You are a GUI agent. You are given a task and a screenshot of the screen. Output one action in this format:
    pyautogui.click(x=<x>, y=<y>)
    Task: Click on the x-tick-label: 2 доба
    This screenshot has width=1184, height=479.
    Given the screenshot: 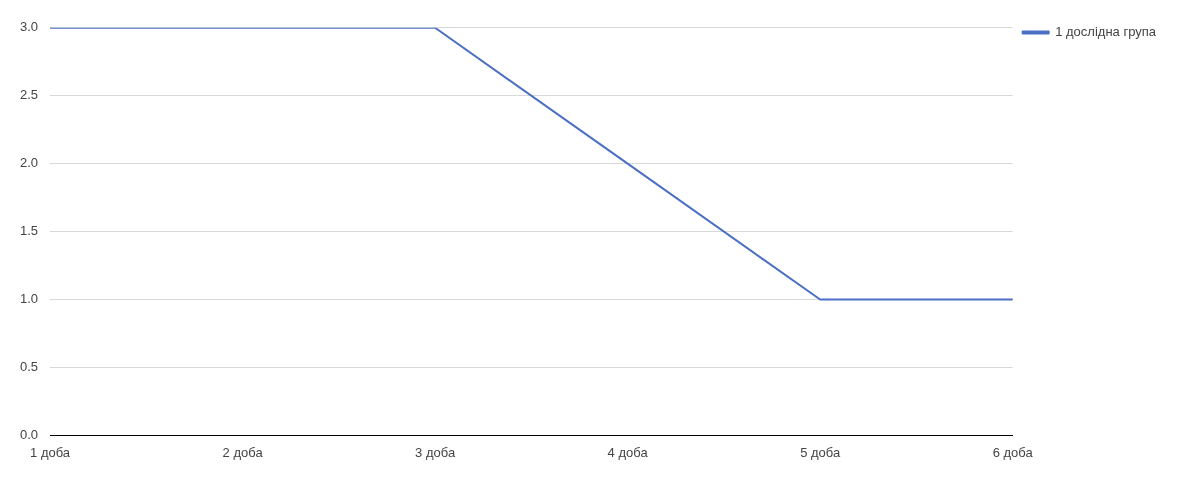 What is the action you would take?
    pyautogui.click(x=243, y=452)
    